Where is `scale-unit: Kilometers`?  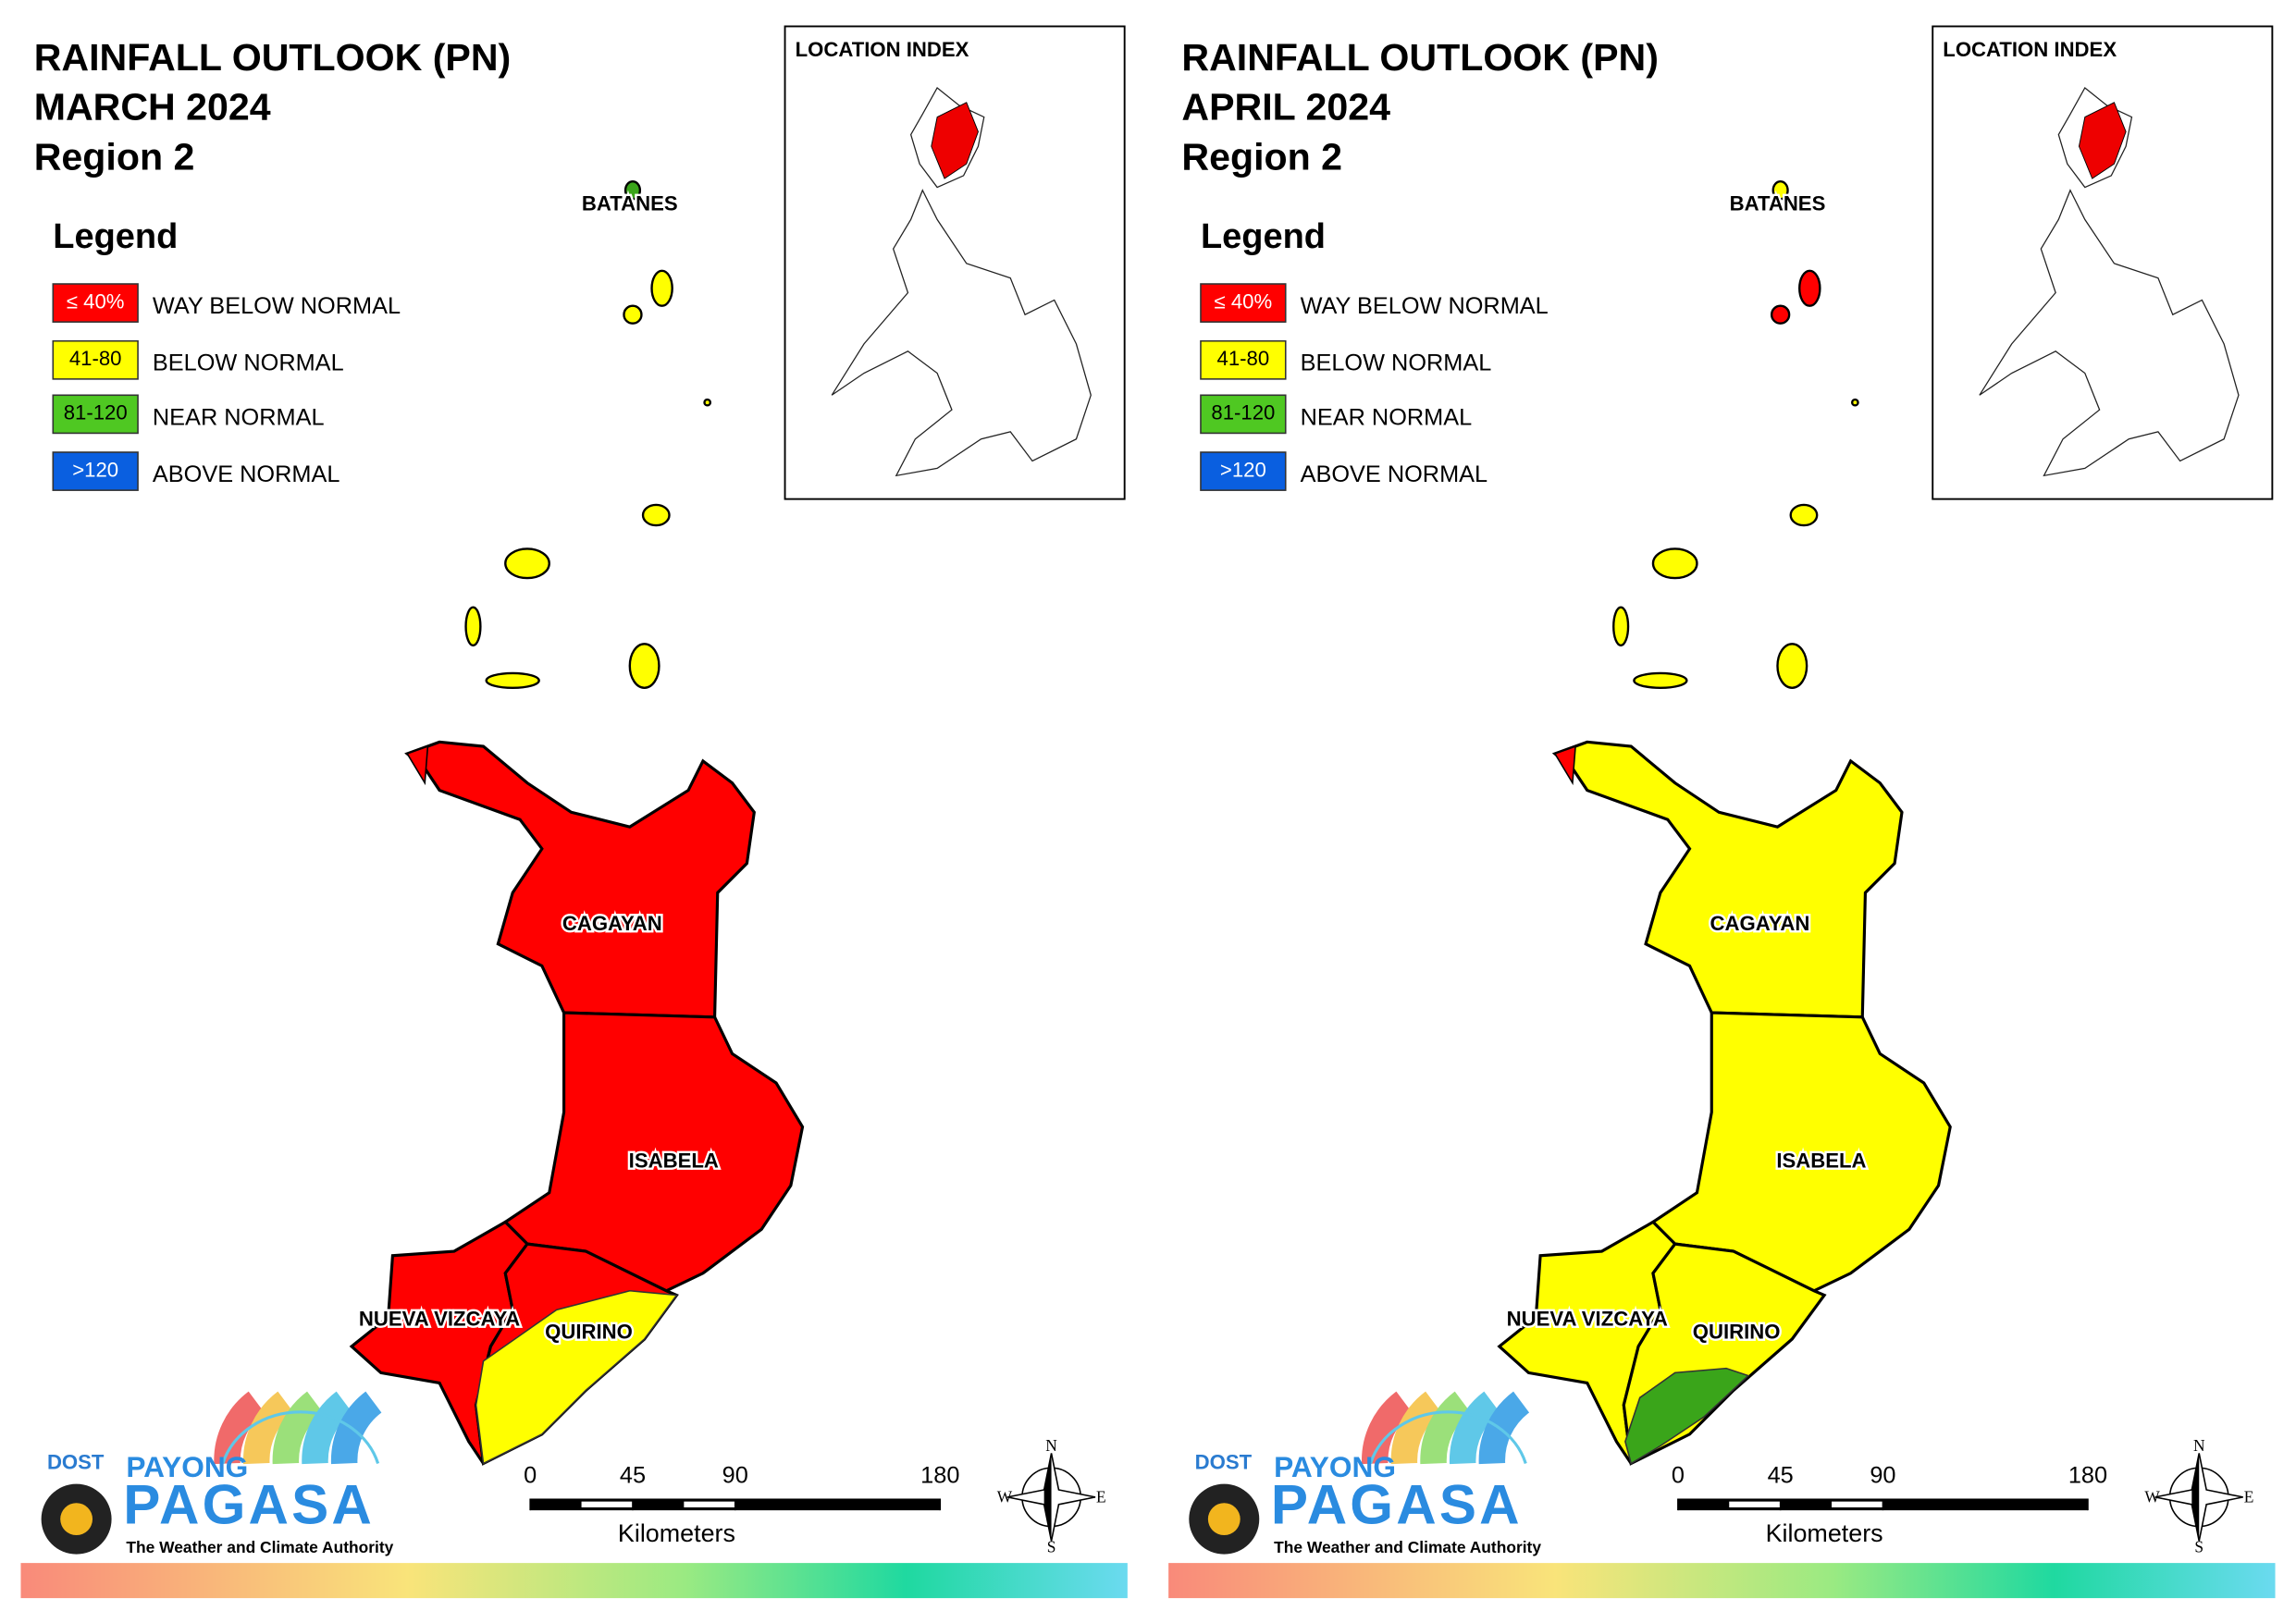 scale-unit: Kilometers is located at coordinates (1824, 1533).